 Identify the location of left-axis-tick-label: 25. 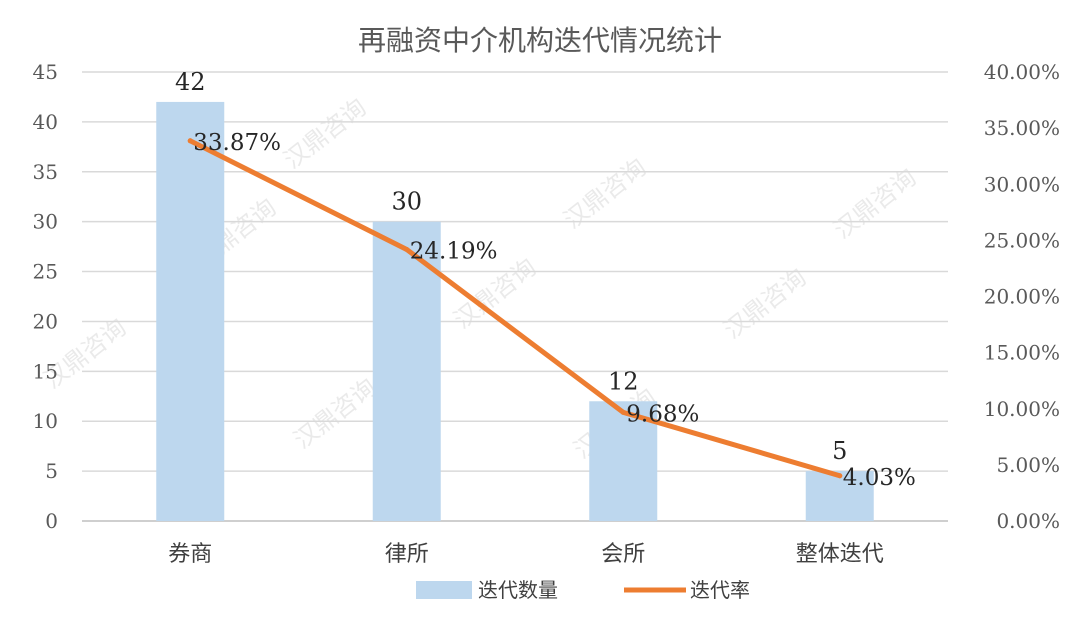
(45, 272).